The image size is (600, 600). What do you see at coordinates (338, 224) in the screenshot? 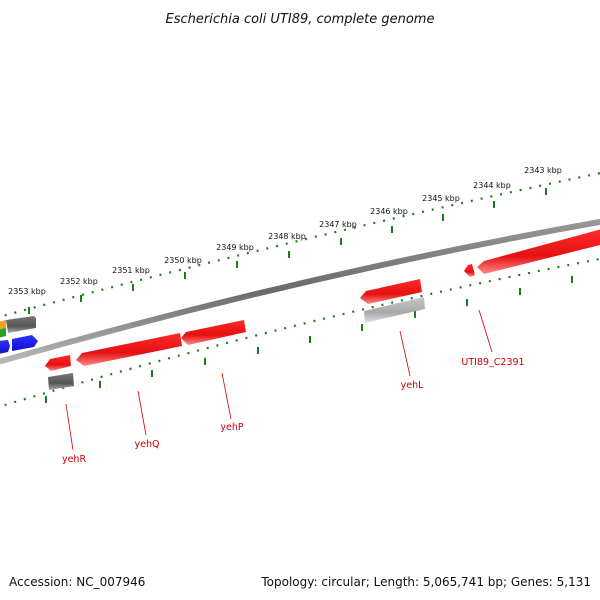
I see `kbp-label: 2347 kbp` at bounding box center [338, 224].